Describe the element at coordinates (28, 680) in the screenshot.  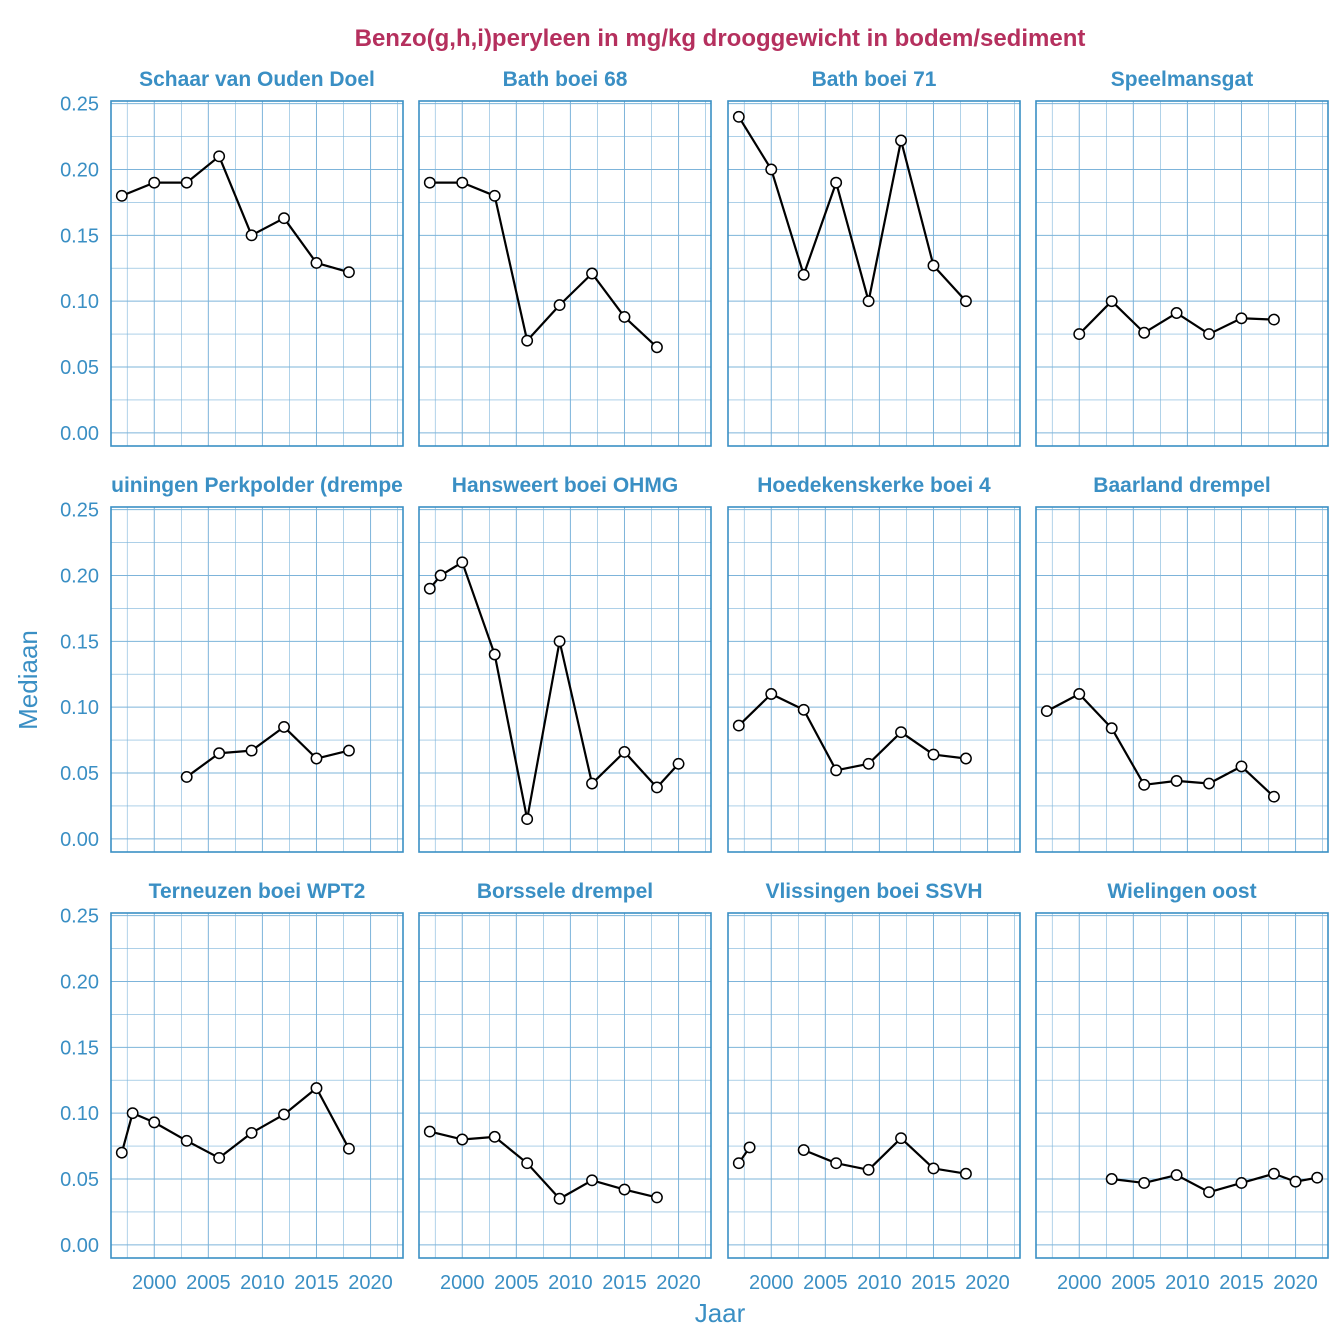
I see `y-axis-title: Mediaan` at that location.